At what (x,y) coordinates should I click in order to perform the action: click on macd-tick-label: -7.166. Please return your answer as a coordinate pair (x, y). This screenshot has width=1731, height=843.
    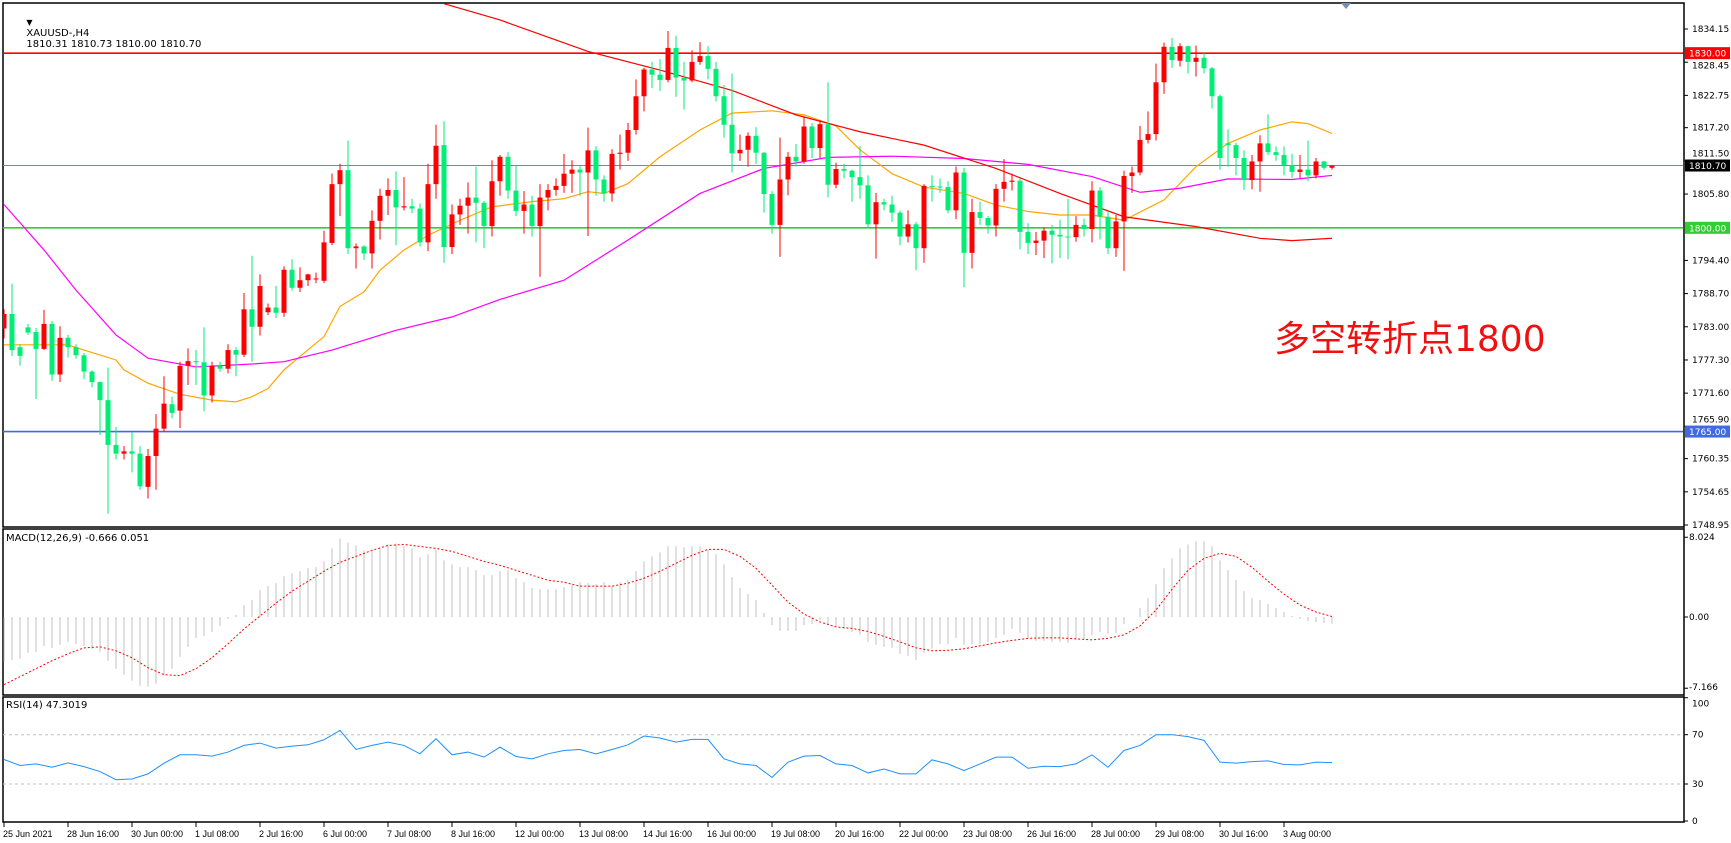
    Looking at the image, I should click on (1703, 688).